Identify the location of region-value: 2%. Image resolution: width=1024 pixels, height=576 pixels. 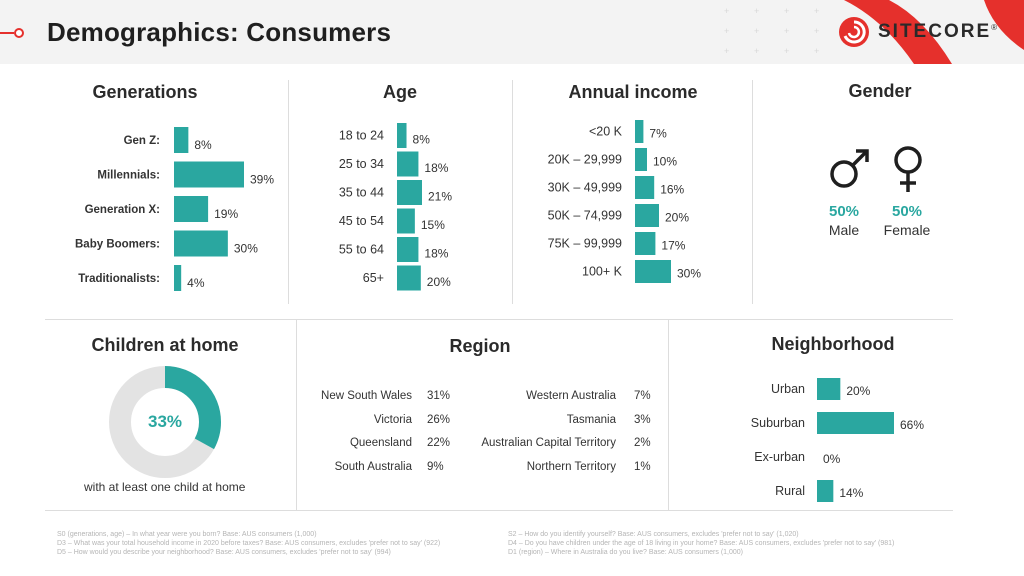
(642, 443).